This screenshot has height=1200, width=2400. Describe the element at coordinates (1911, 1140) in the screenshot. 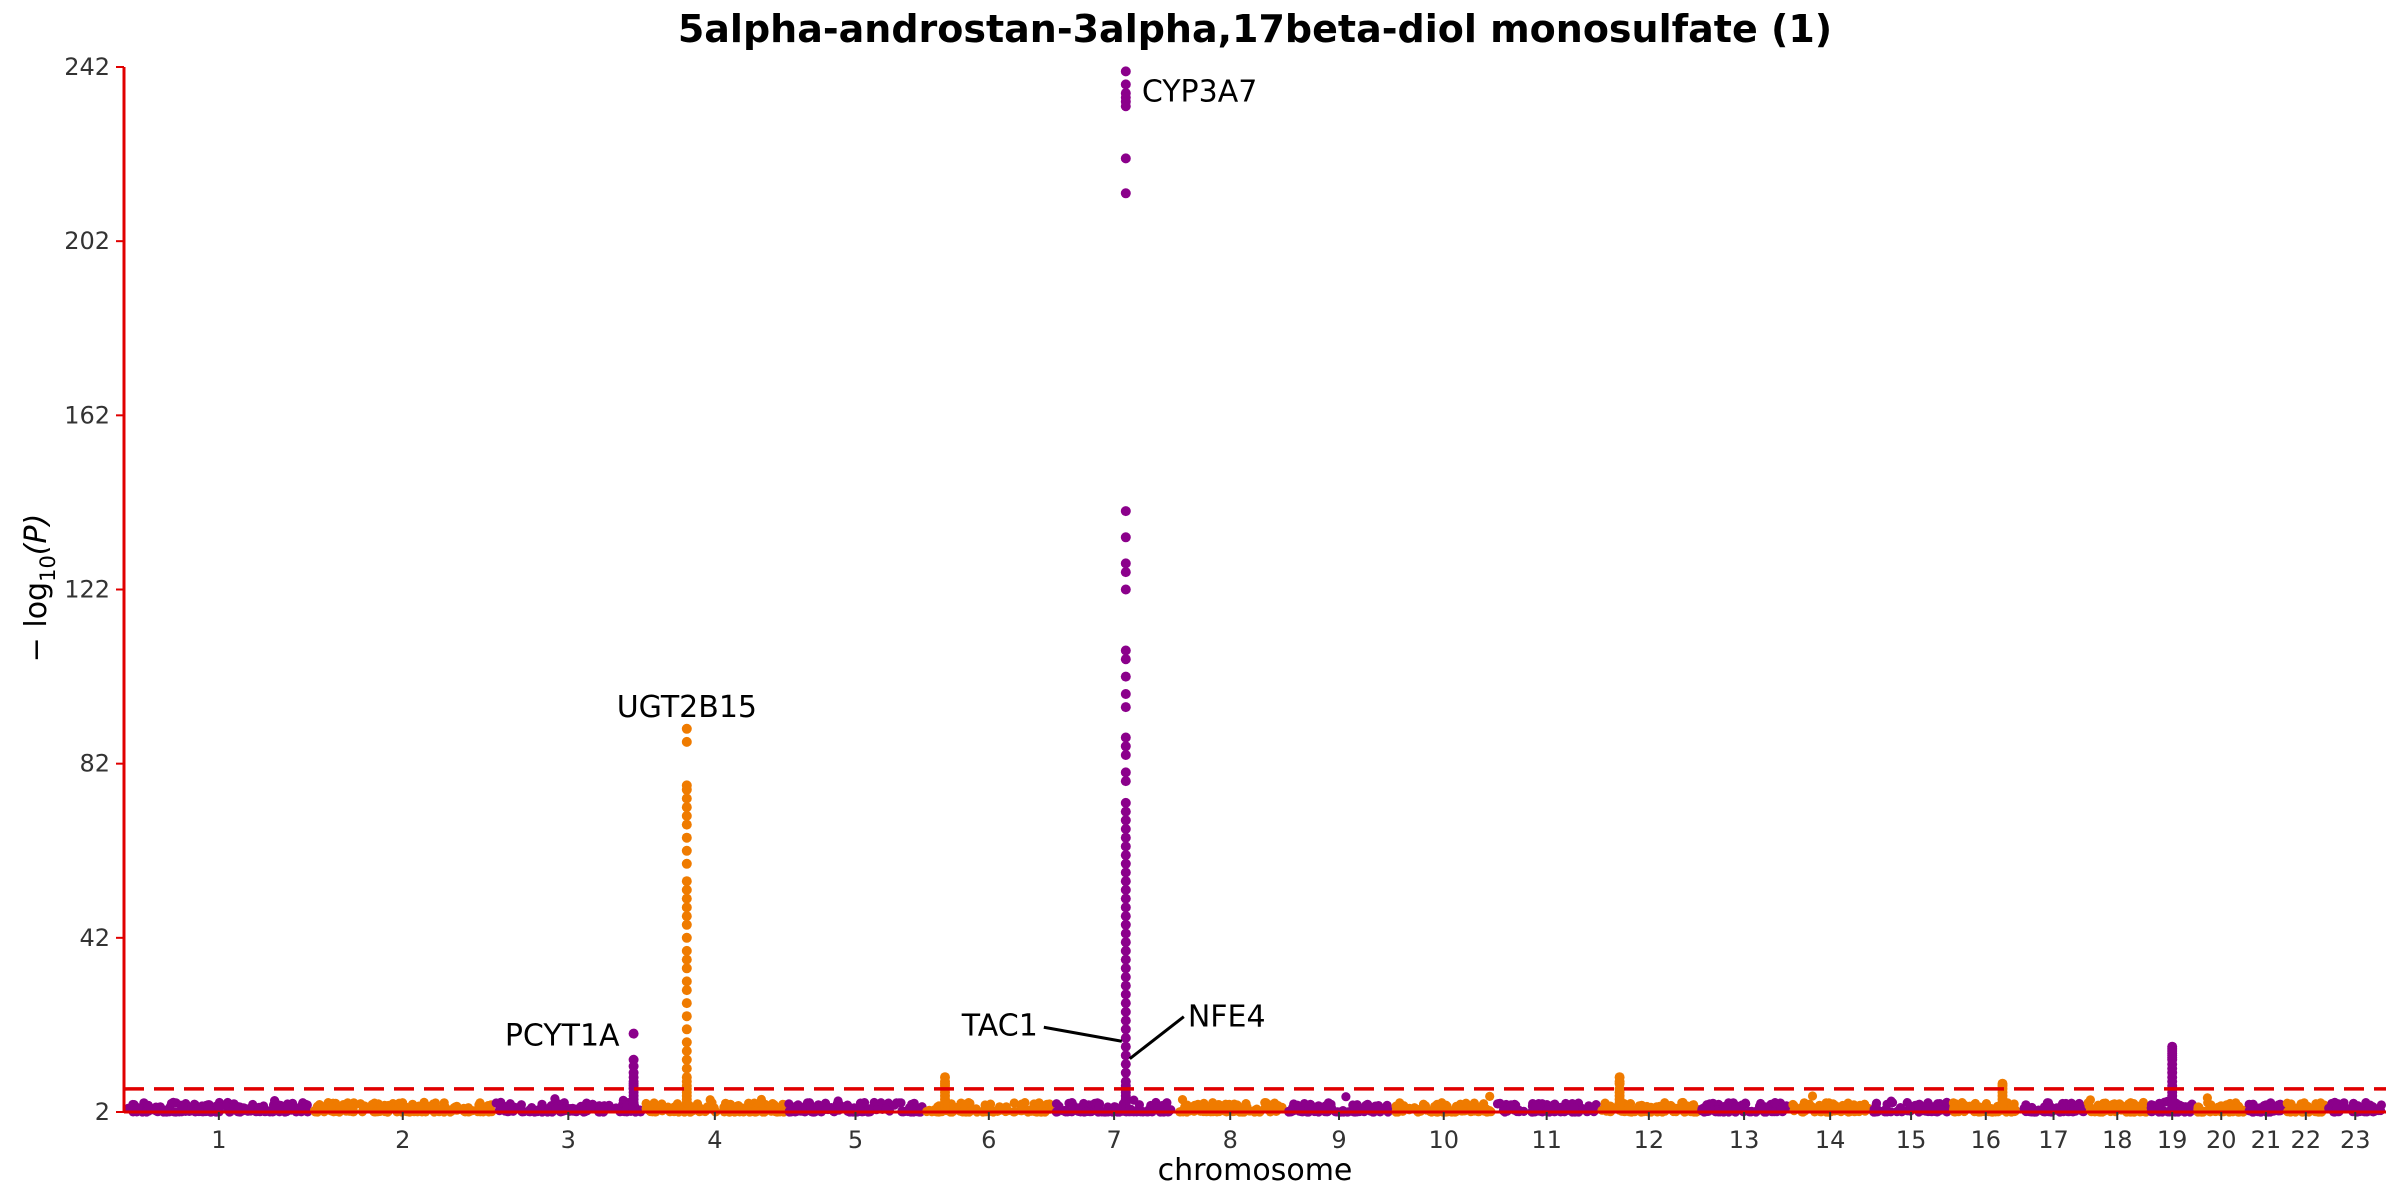

I see `x-tick-label: 15` at that location.